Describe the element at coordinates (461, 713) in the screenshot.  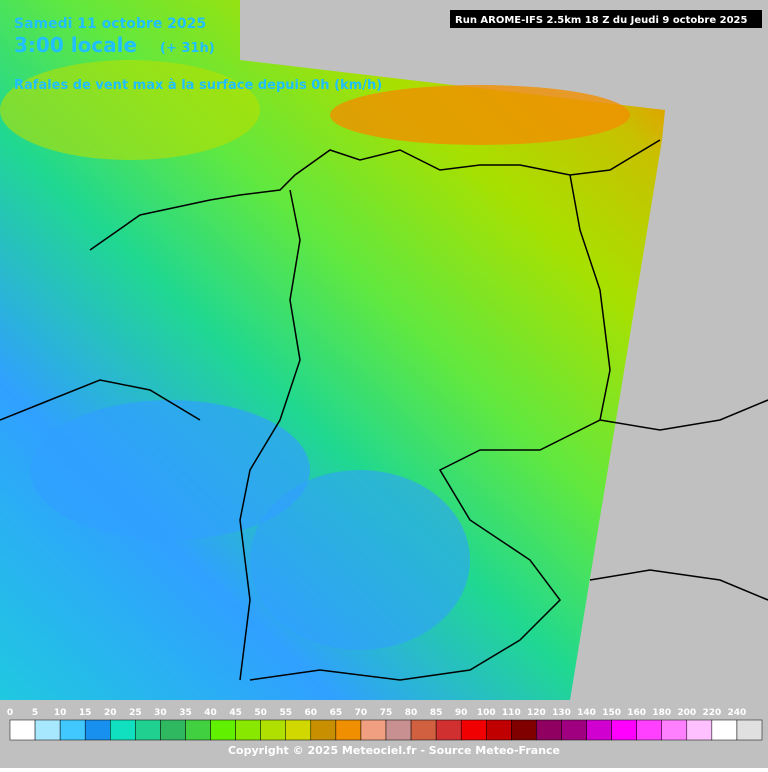
I see `legend-label: 90` at that location.